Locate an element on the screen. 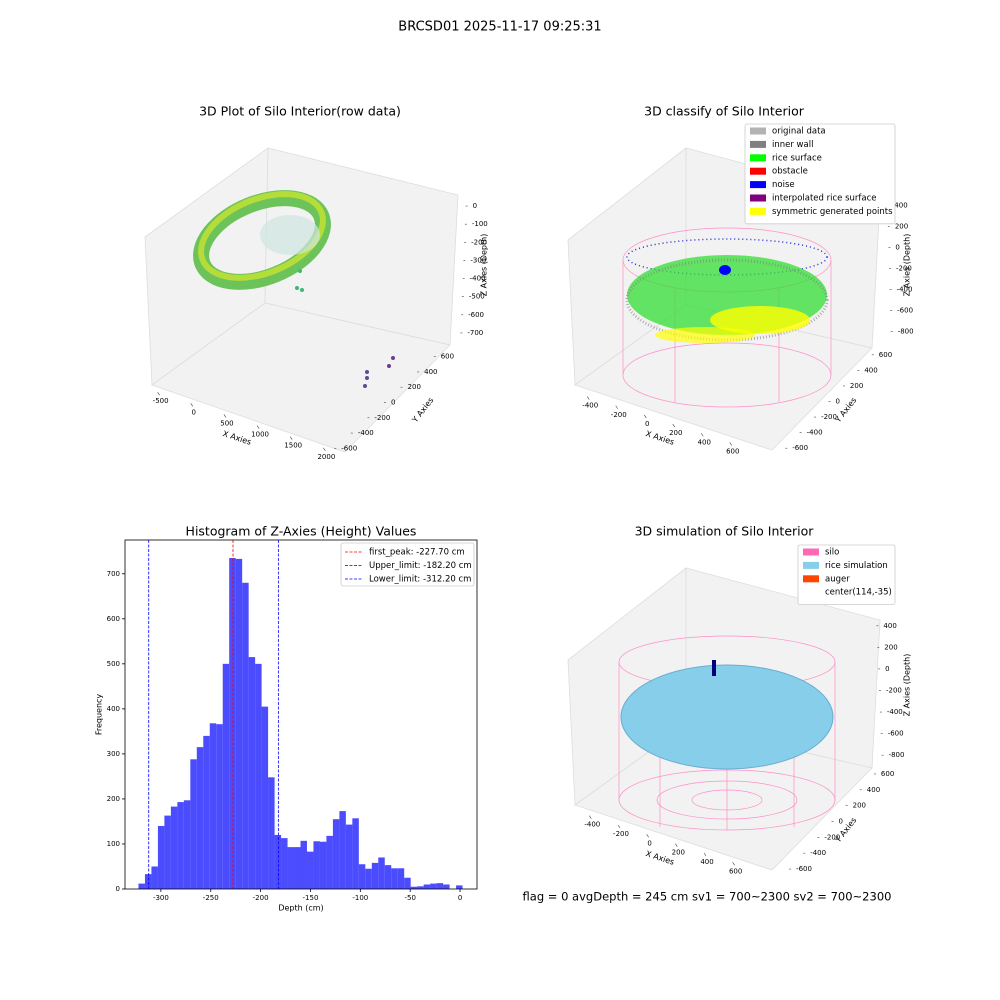 The height and width of the screenshot is (1000, 1000). legend-label: interpolated rice surface is located at coordinates (824, 199).